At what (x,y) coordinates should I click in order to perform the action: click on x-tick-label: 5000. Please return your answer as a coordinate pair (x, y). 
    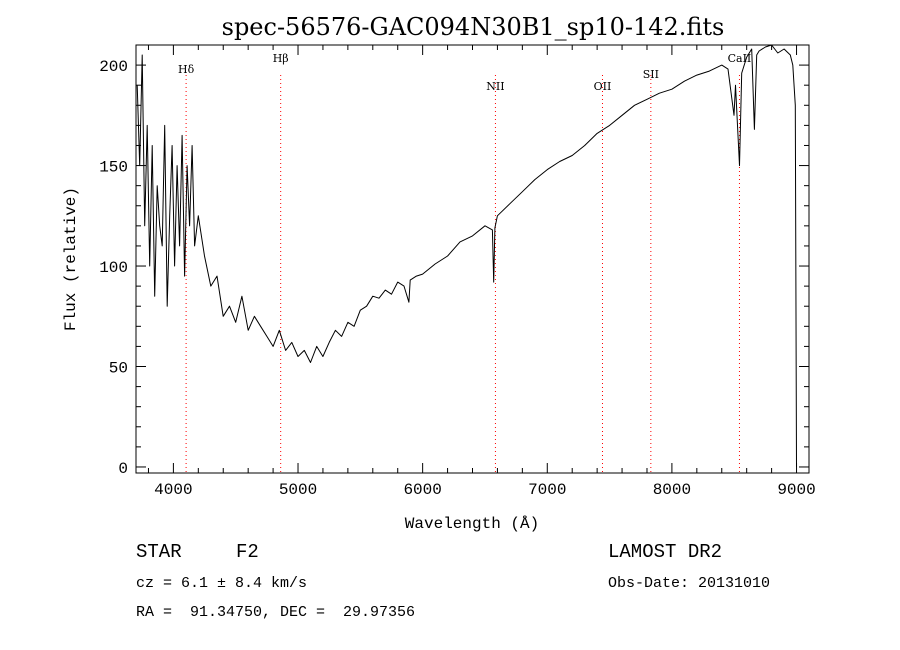
    Looking at the image, I should click on (298, 490).